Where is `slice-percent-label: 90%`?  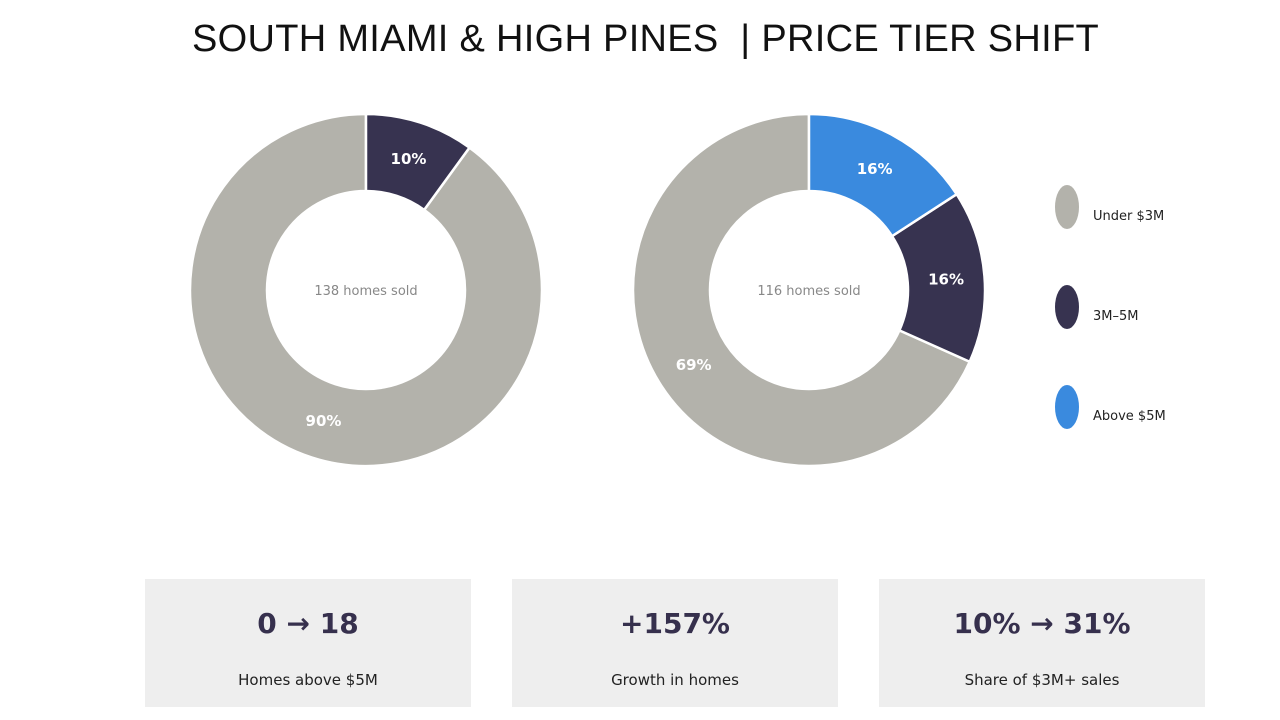
slice-percent-label: 90% is located at coordinates (324, 421).